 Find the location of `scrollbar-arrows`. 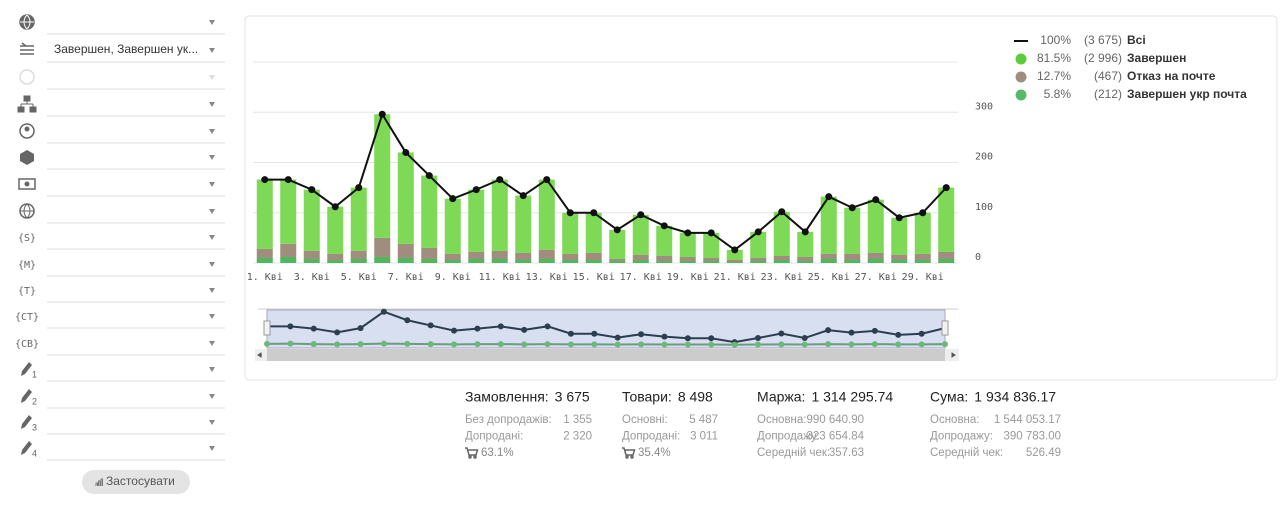

scrollbar-arrows is located at coordinates (606, 355).